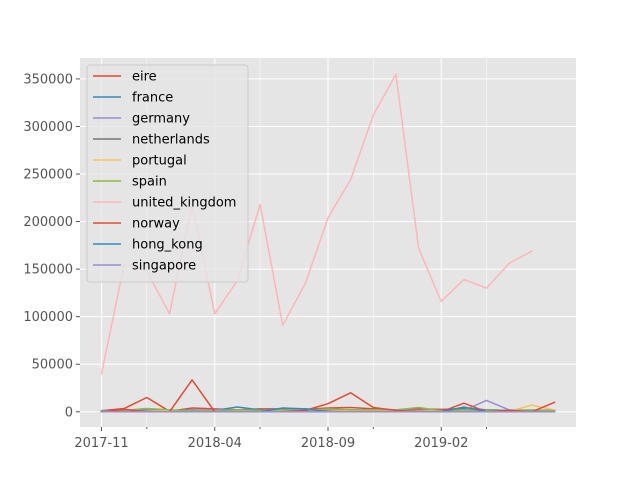 This screenshot has width=640, height=480. I want to click on legend-box, so click(167, 173).